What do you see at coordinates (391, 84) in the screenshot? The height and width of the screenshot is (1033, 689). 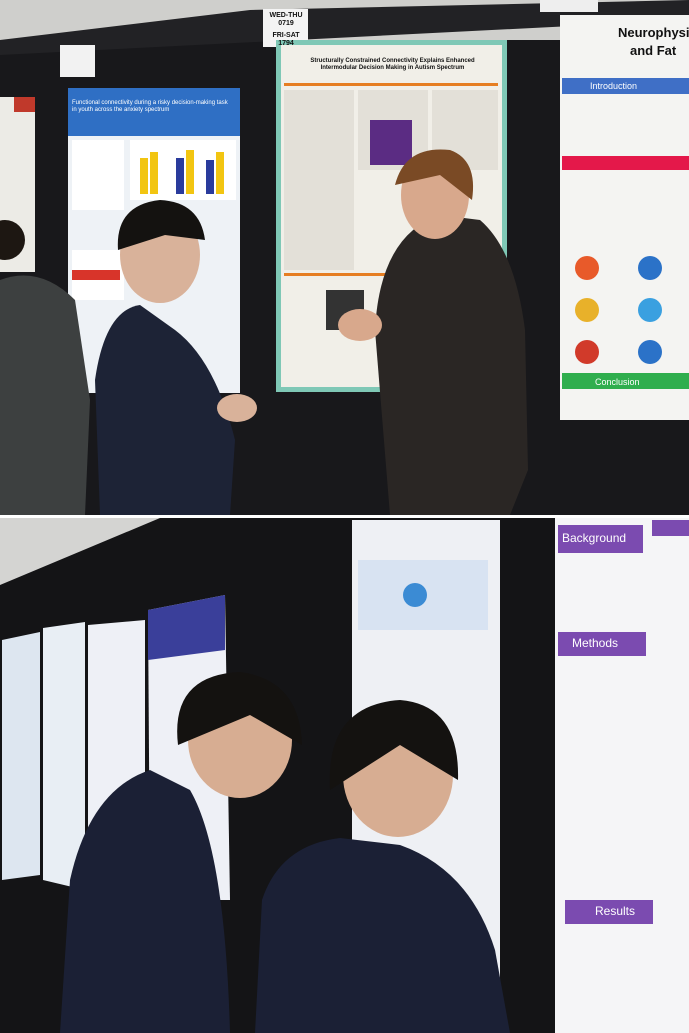 I see `divider` at bounding box center [391, 84].